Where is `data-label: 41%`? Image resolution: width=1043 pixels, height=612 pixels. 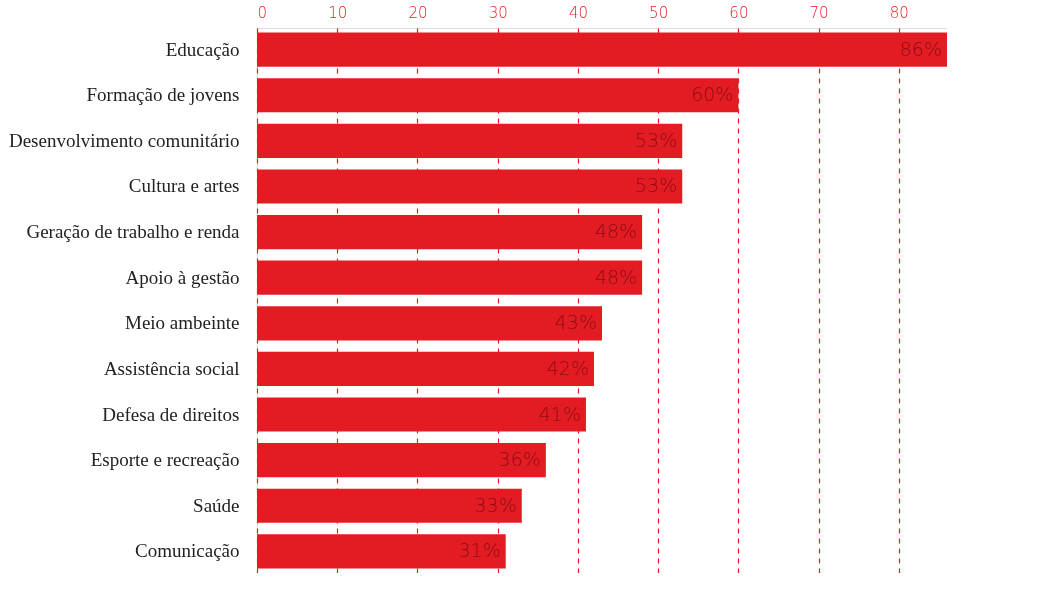 data-label: 41% is located at coordinates (559, 413).